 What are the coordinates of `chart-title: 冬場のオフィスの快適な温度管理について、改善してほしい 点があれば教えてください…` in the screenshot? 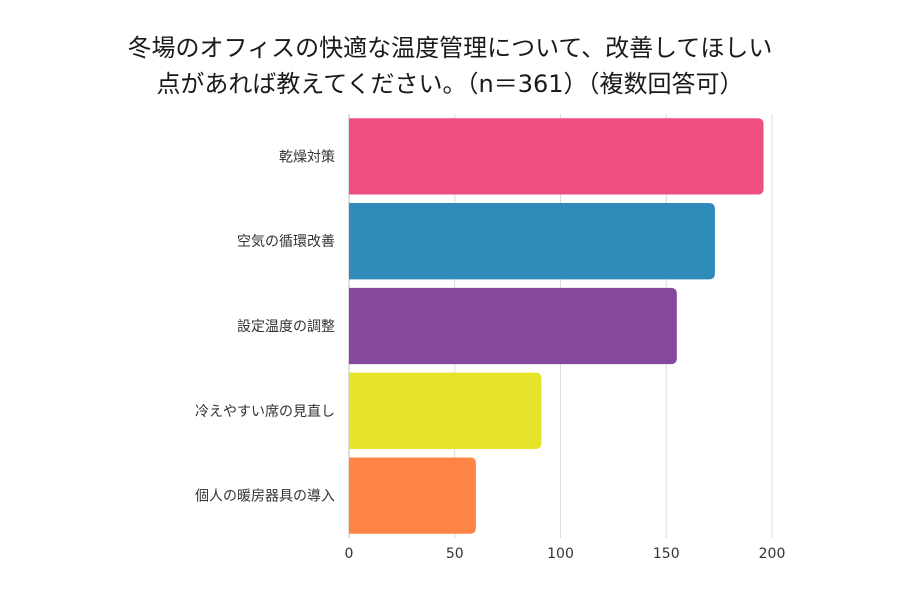 It's located at (450, 66).